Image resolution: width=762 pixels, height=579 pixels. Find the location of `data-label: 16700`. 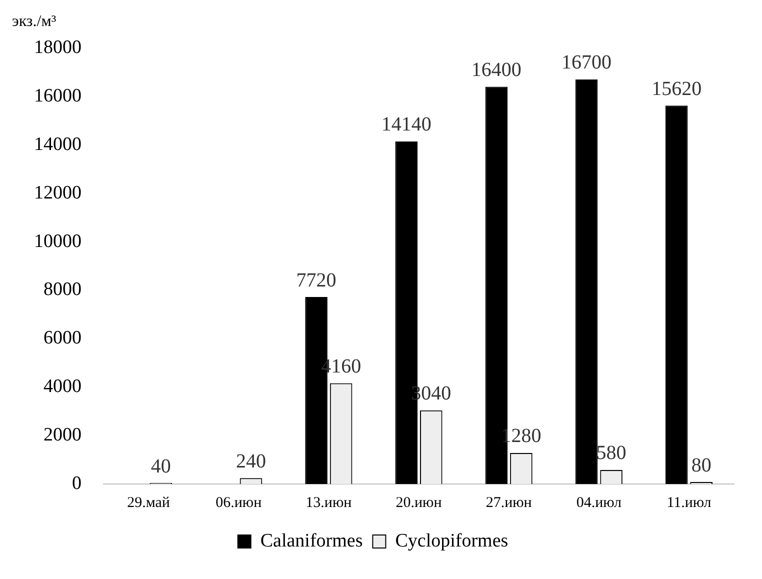

data-label: 16700 is located at coordinates (587, 63).